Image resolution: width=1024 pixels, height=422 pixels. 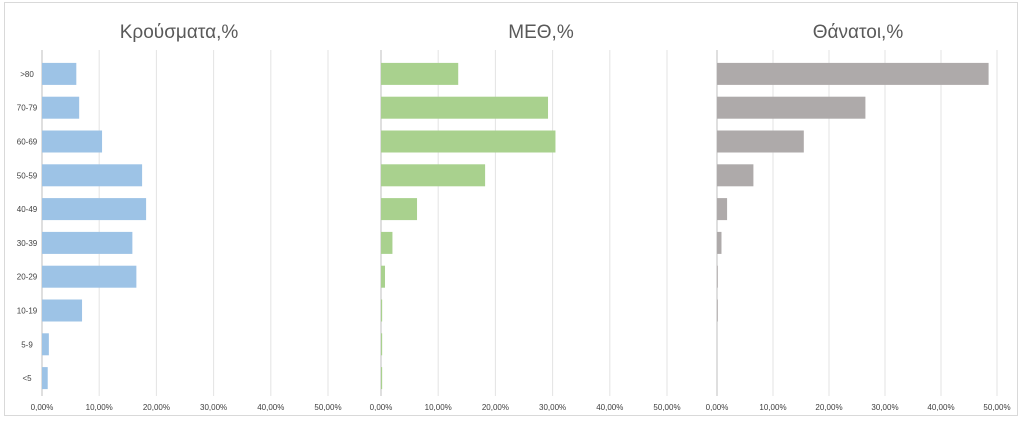 I want to click on category-label-3: 50-59, so click(x=27, y=175).